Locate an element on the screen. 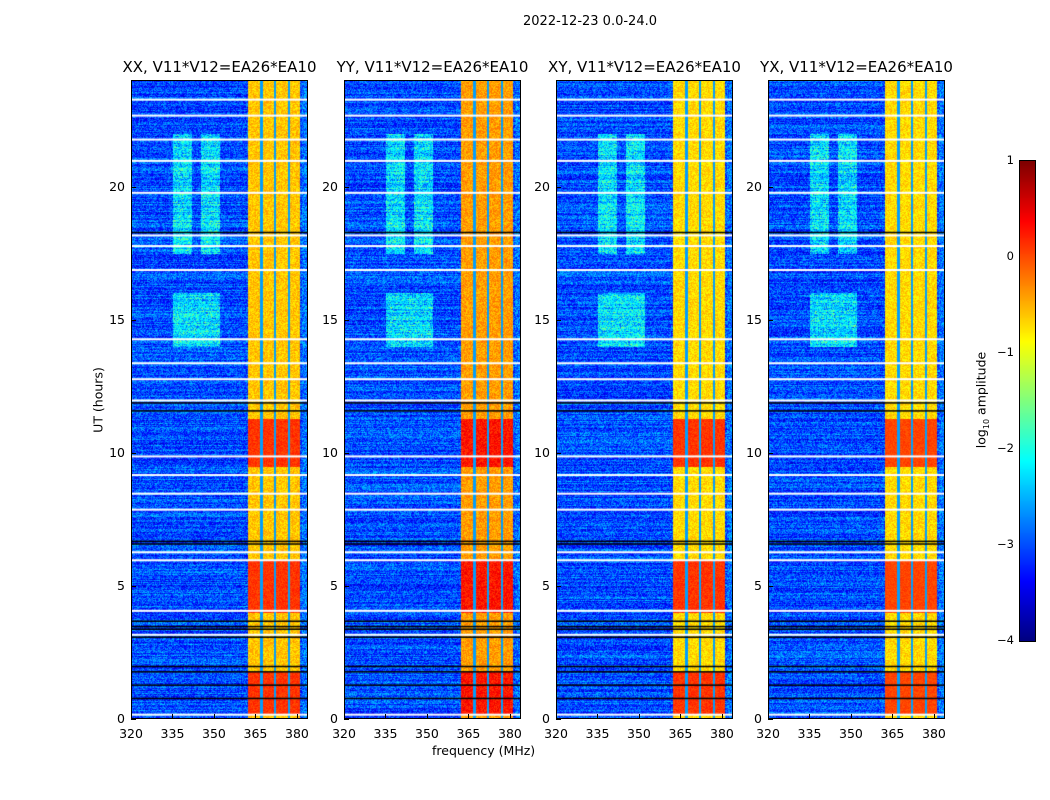  panel-title: YY, V11*V12=EA26*EA10 is located at coordinates (432, 67).